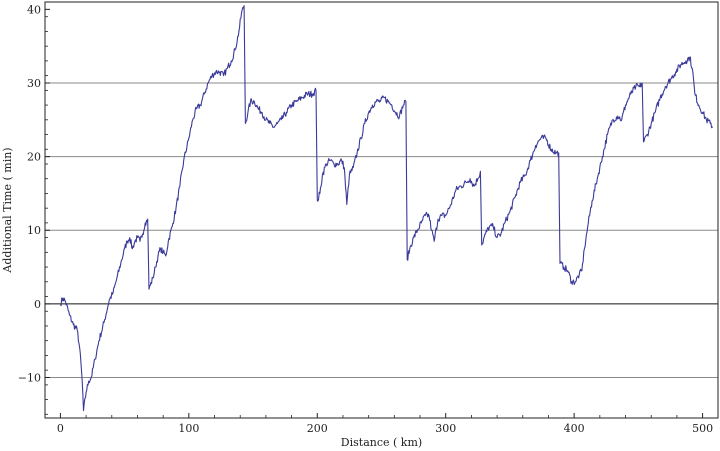 The width and height of the screenshot is (720, 451). I want to click on x-tick-label: 200, so click(317, 428).